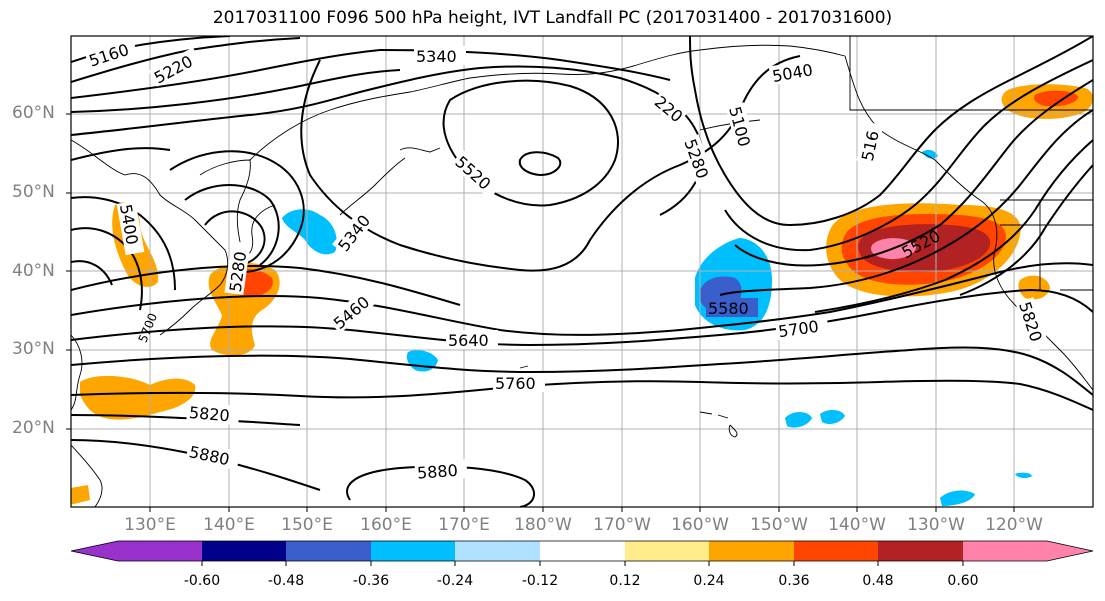 Image resolution: width=1105 pixels, height=601 pixels. Describe the element at coordinates (540, 581) in the screenshot. I see `colorbar-tick-label: -0.12` at that location.